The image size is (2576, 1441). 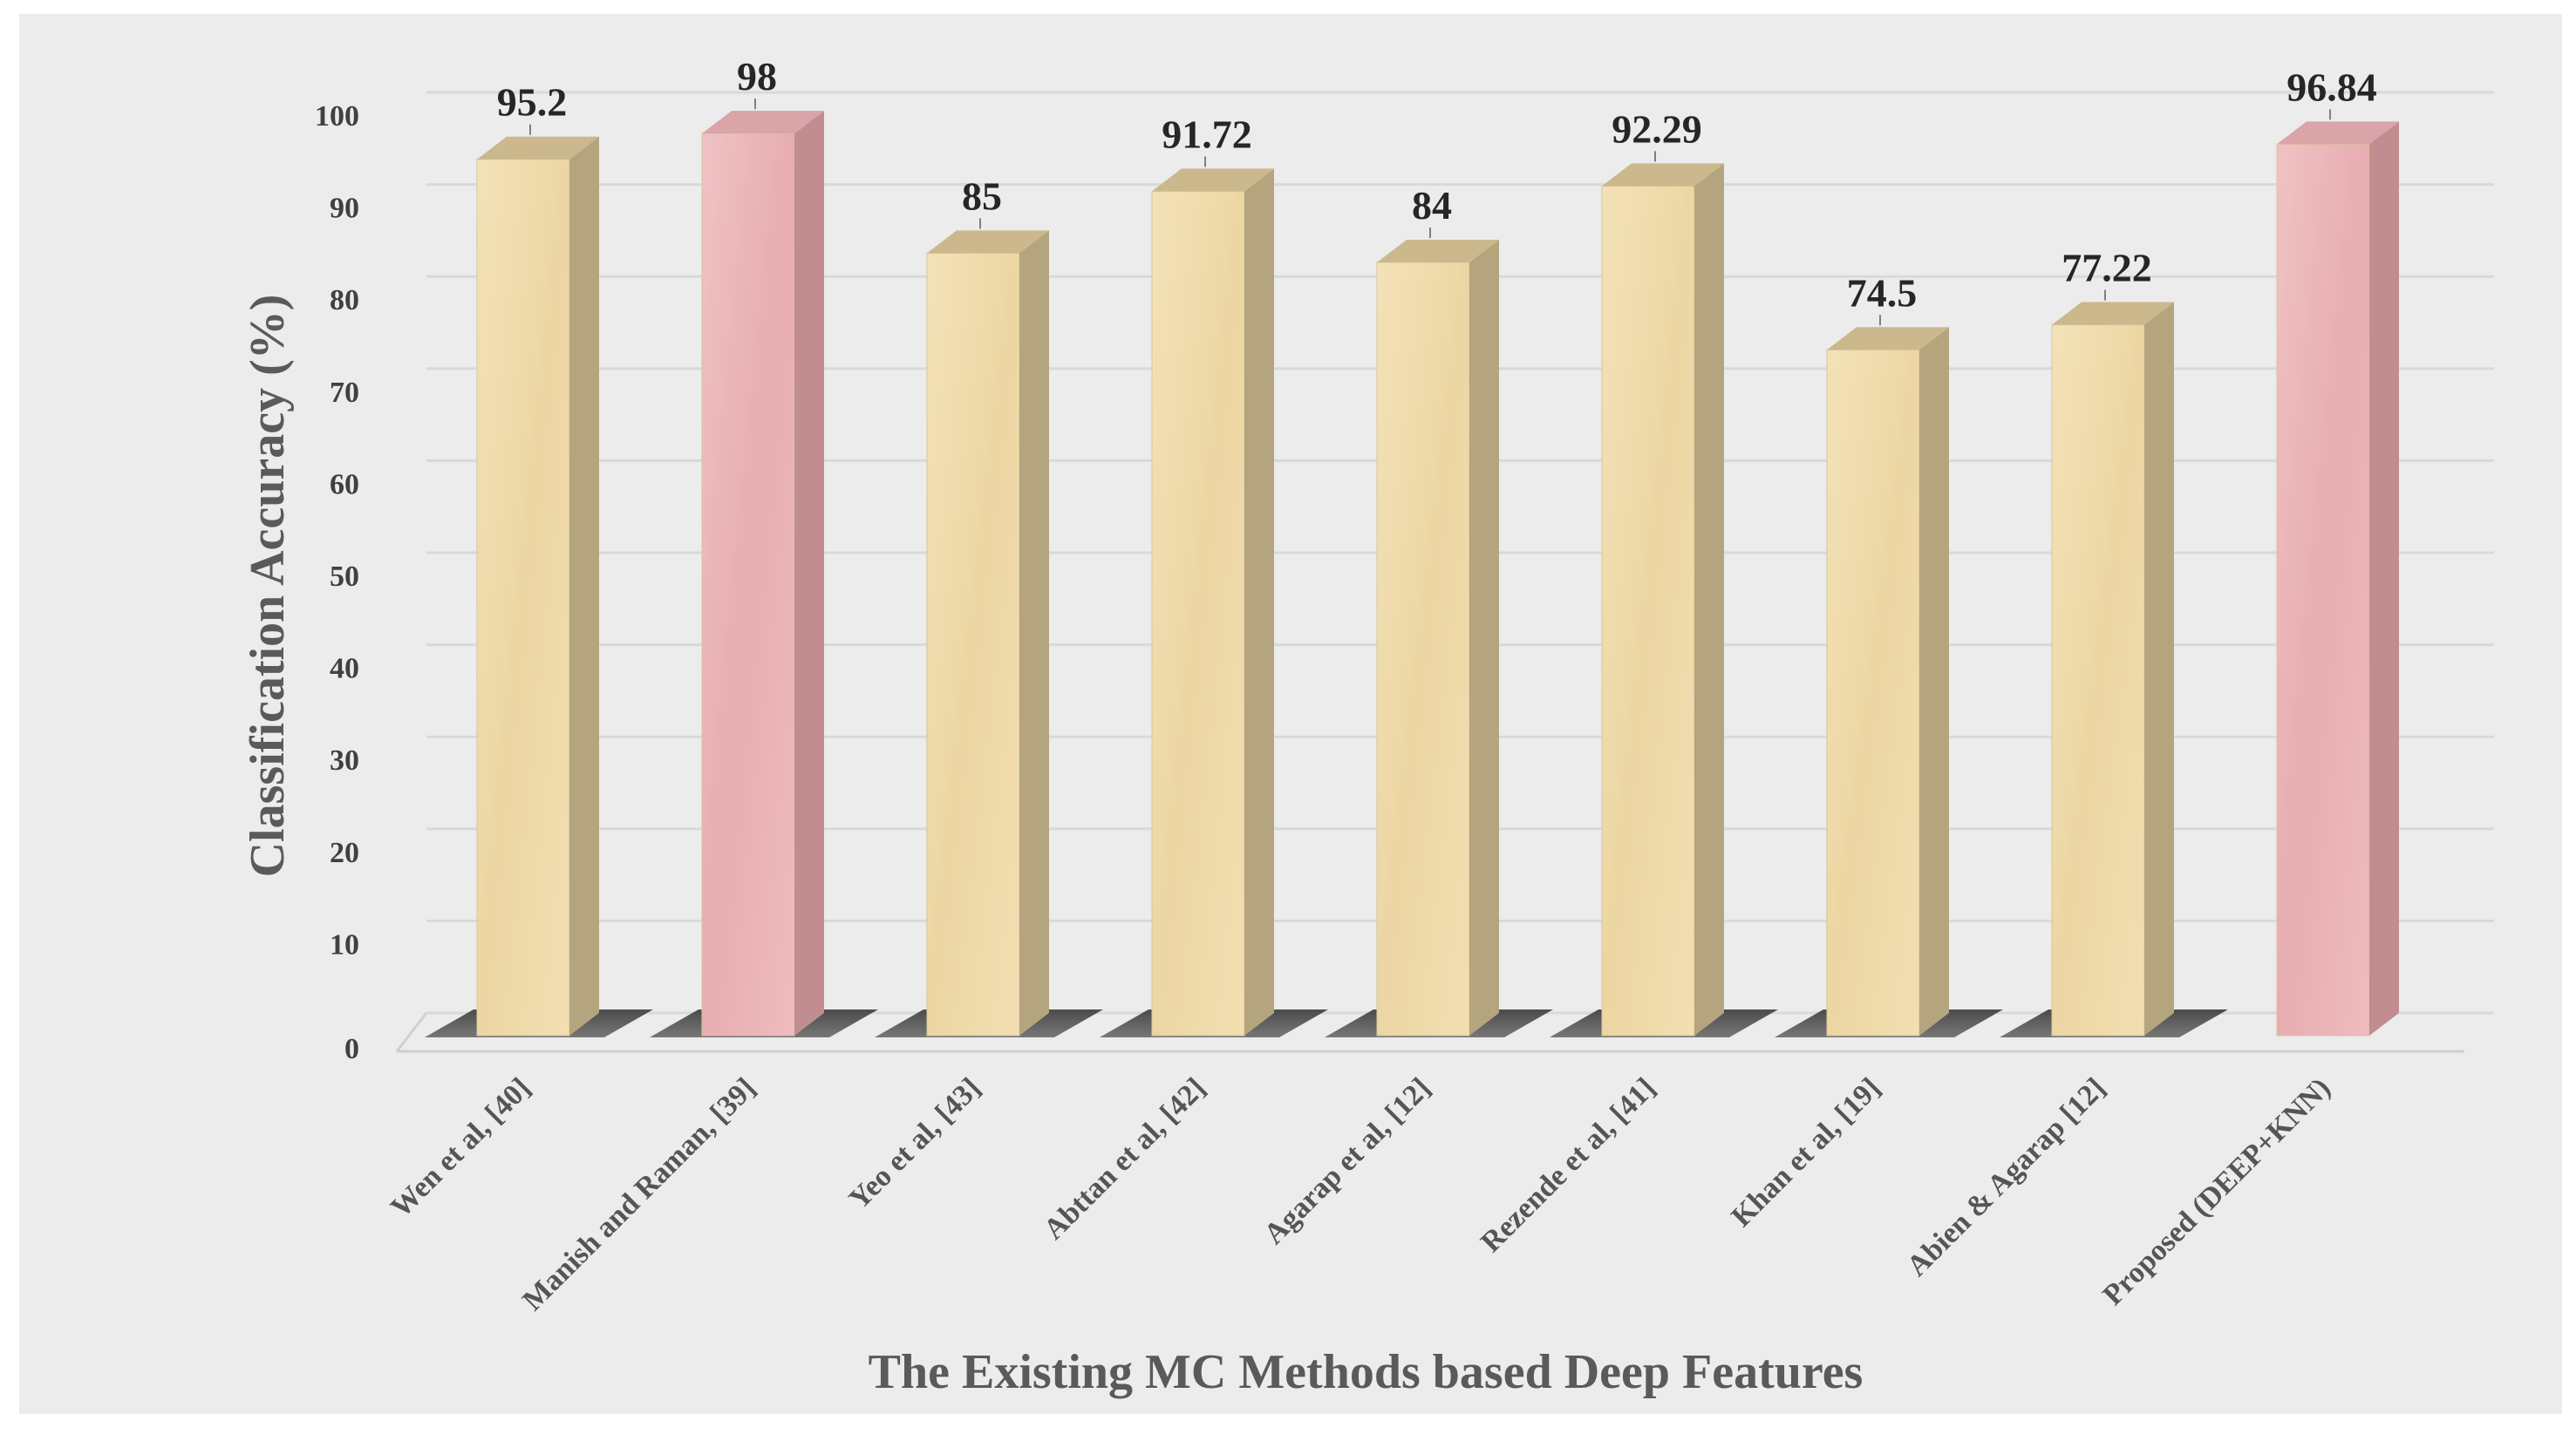 What do you see at coordinates (1432, 205) in the screenshot?
I see `data-label: 84` at bounding box center [1432, 205].